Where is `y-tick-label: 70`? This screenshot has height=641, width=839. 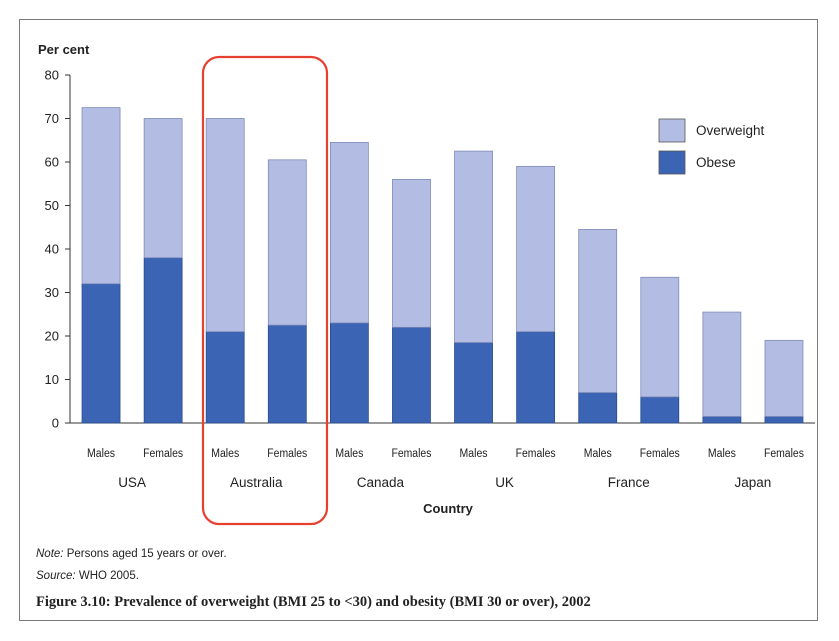
y-tick-label: 70 is located at coordinates (52, 118).